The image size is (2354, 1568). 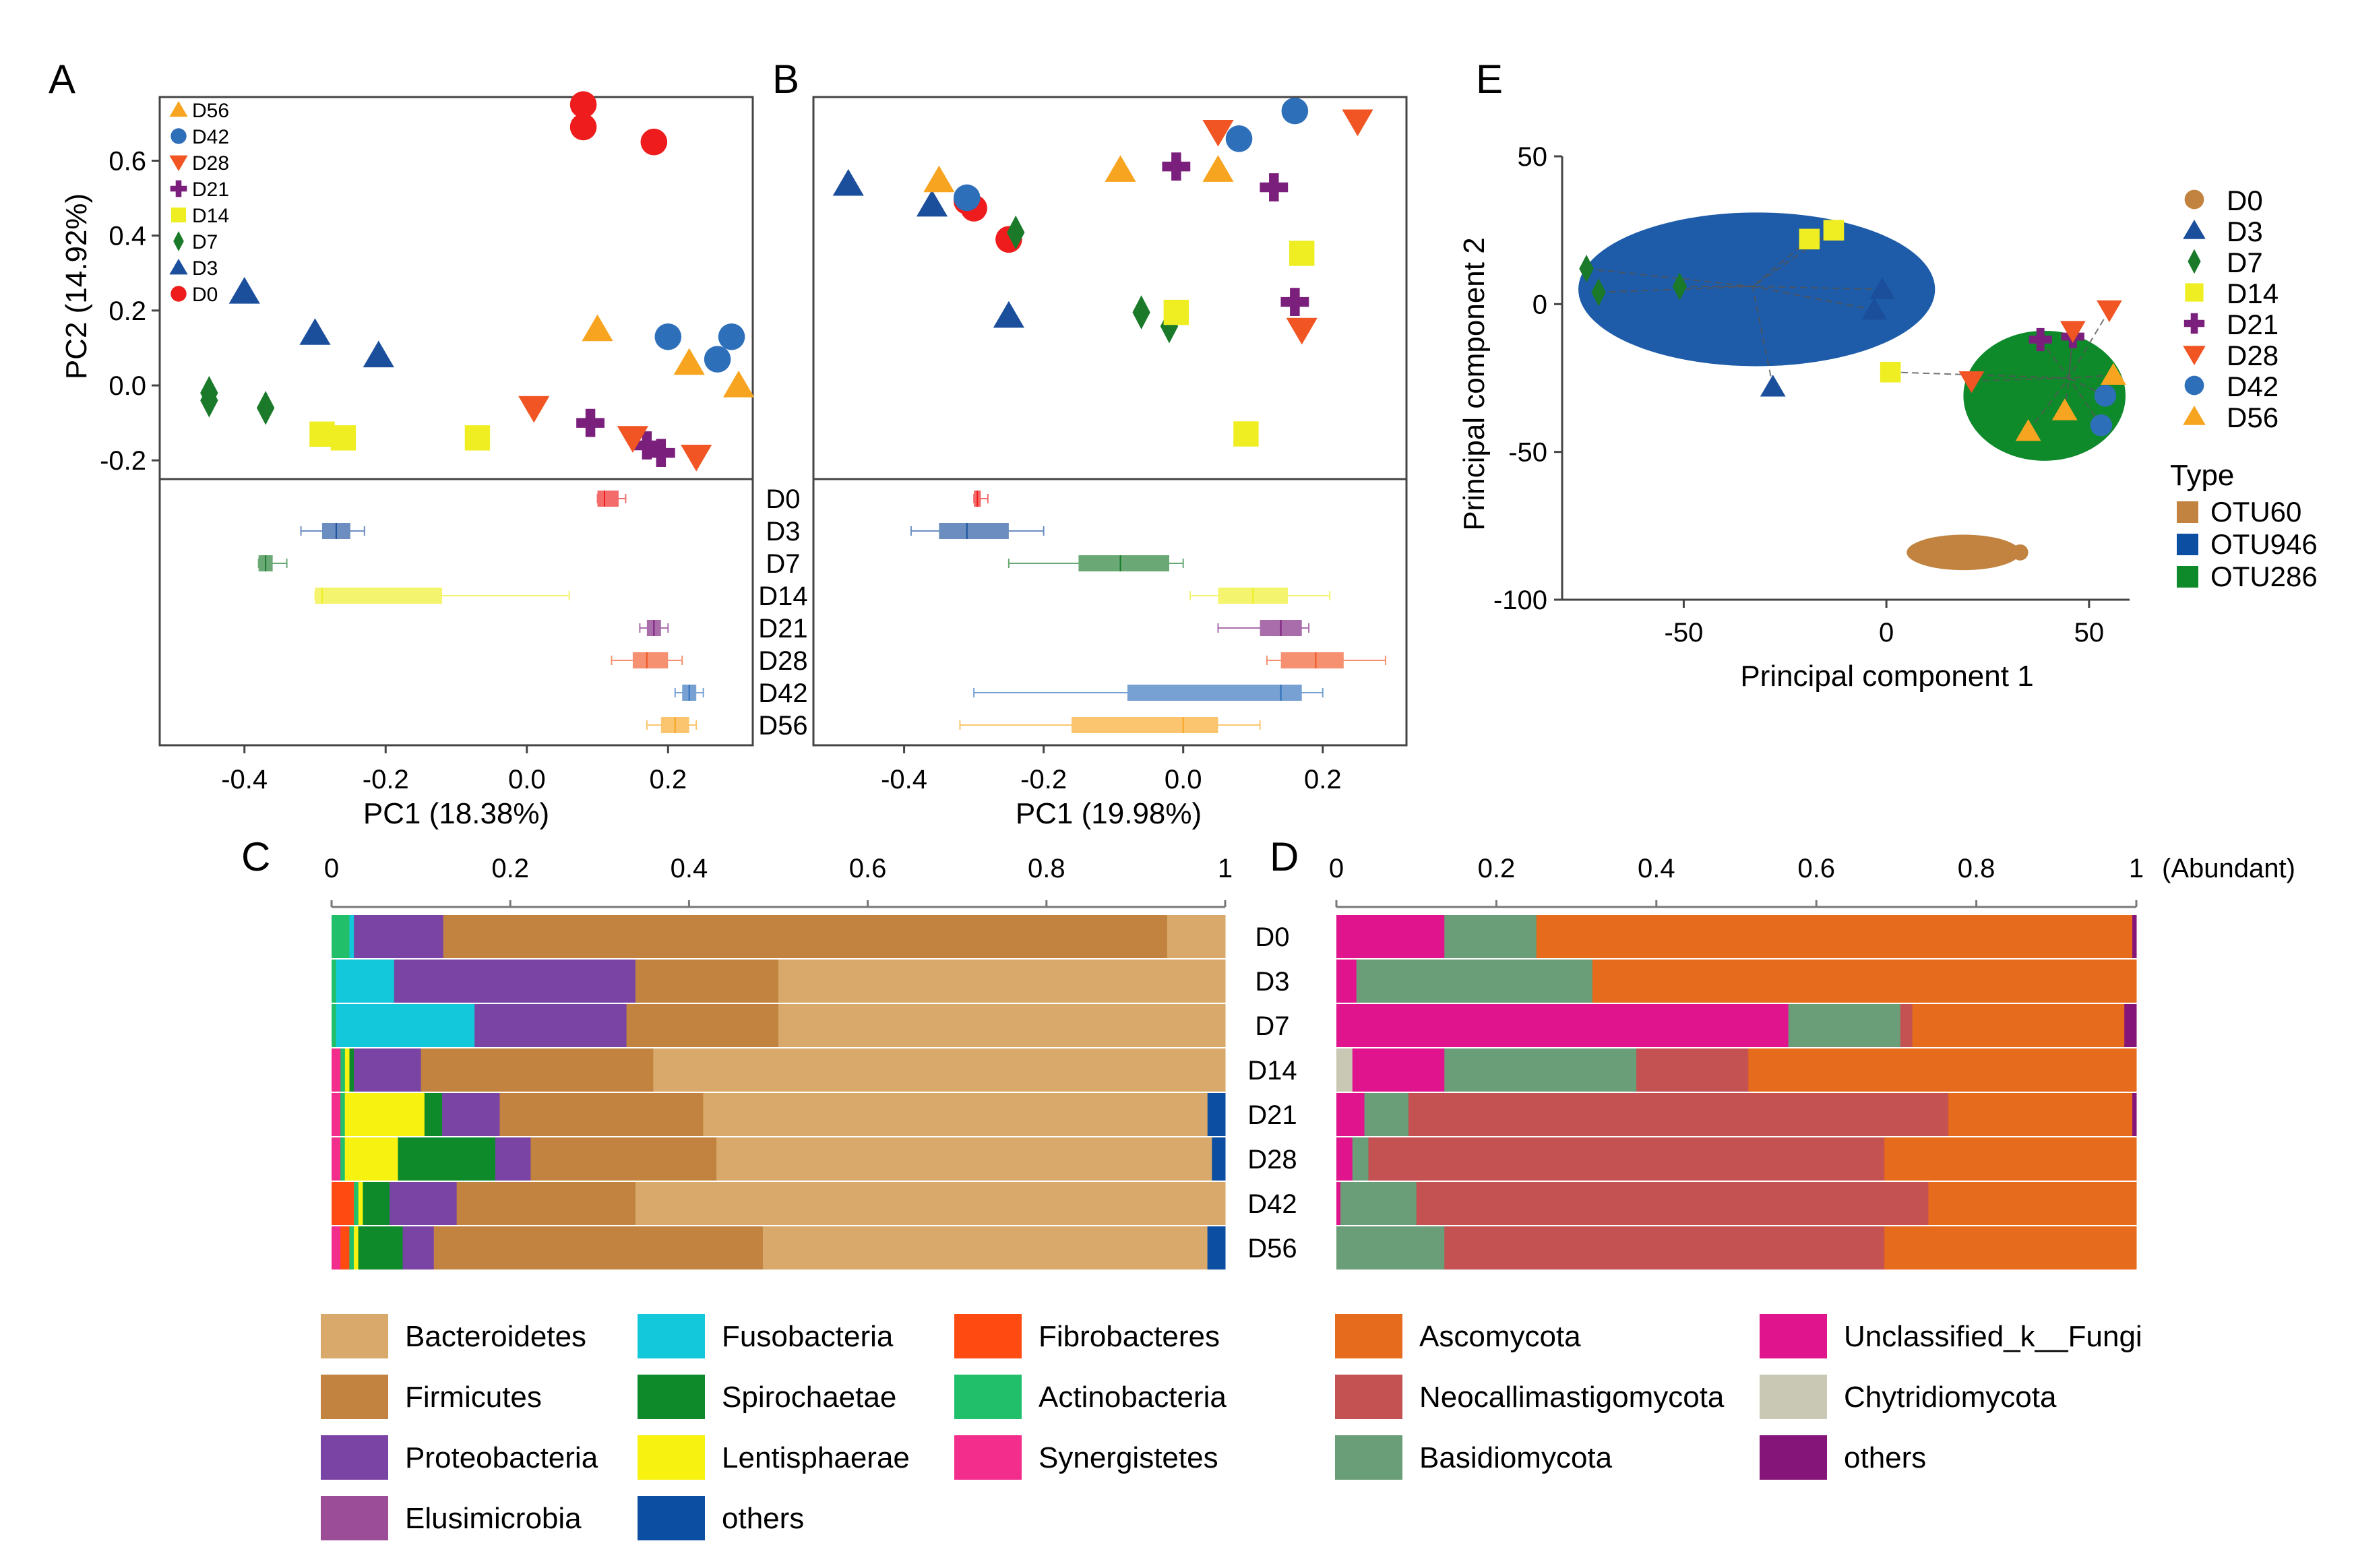 What do you see at coordinates (1887, 676) in the screenshot?
I see `panel-e-xlabel: Principal component 1` at bounding box center [1887, 676].